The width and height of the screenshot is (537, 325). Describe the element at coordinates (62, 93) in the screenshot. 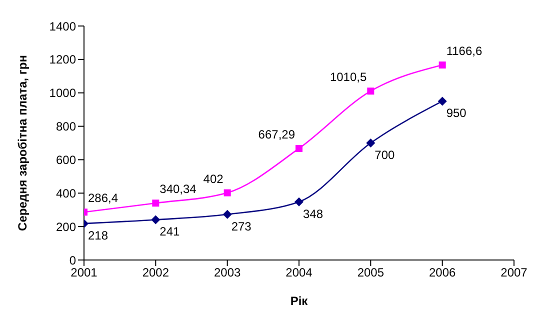

I see `y-tick-label: 1000` at that location.